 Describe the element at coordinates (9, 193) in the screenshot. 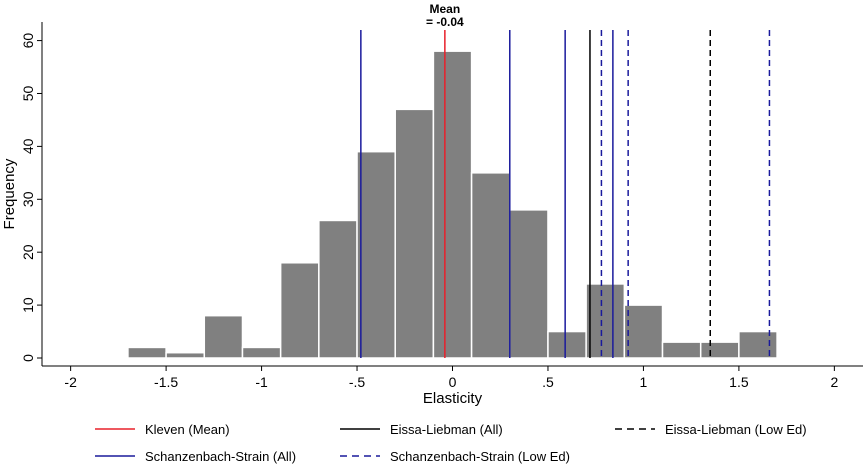

I see `y-axis-title: Frequency` at that location.